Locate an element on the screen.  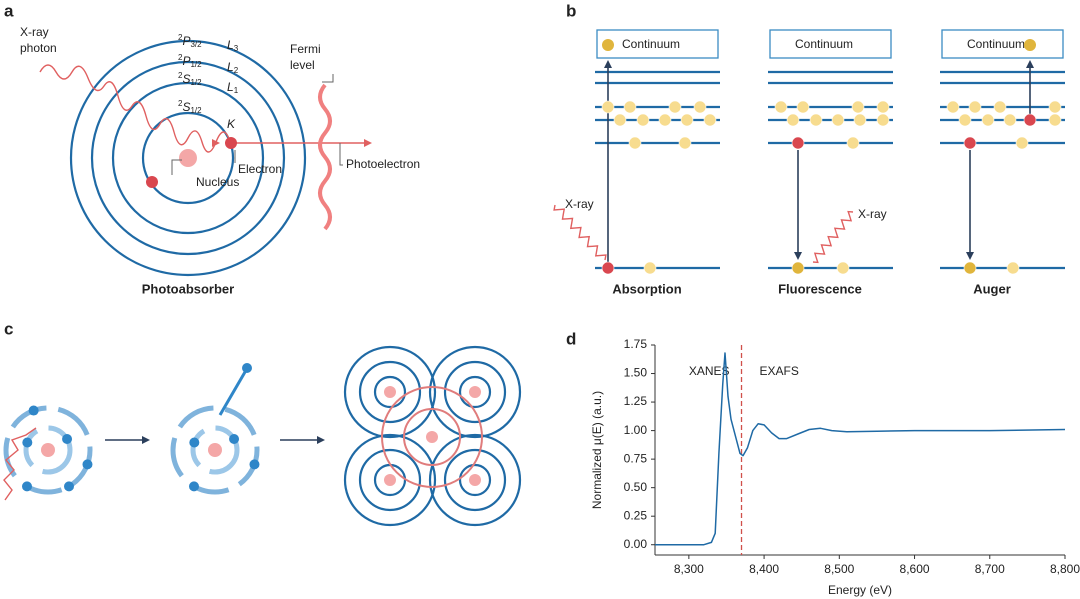
outgoing-wave is located at coordinates (432, 437).